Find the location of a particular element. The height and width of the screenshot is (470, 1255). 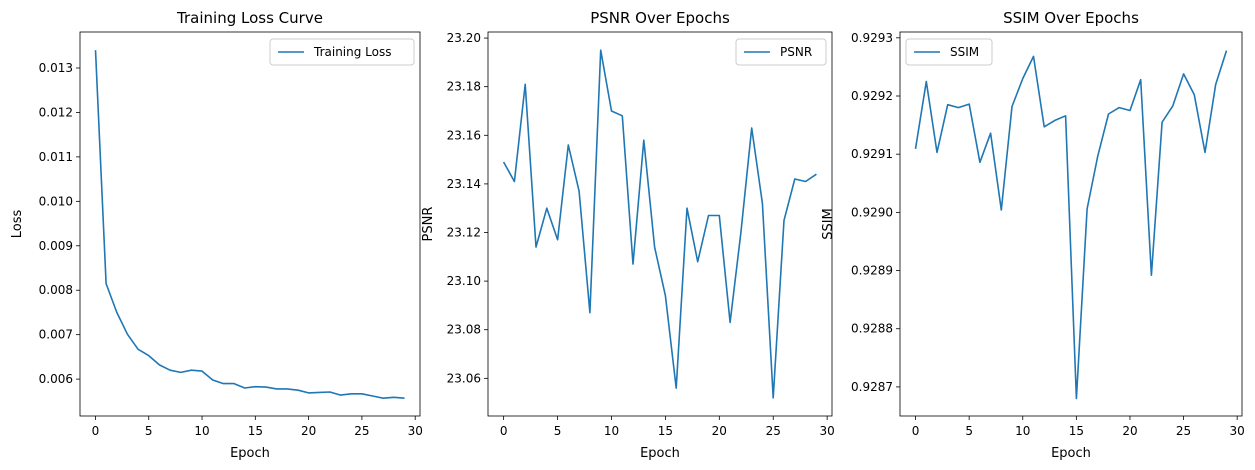

y-tick-label: 0.9289 is located at coordinates (872, 271).